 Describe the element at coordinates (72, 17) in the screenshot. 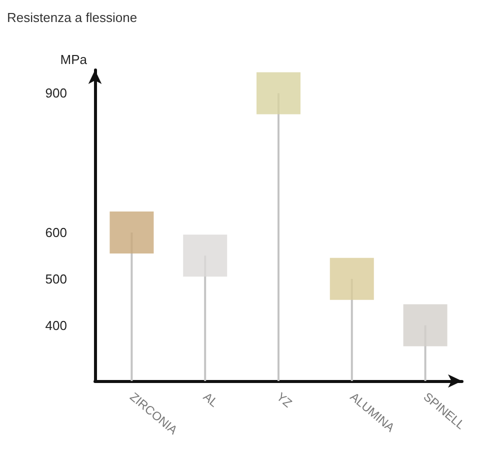

I see `chart-title: Resistenza a flessione` at that location.